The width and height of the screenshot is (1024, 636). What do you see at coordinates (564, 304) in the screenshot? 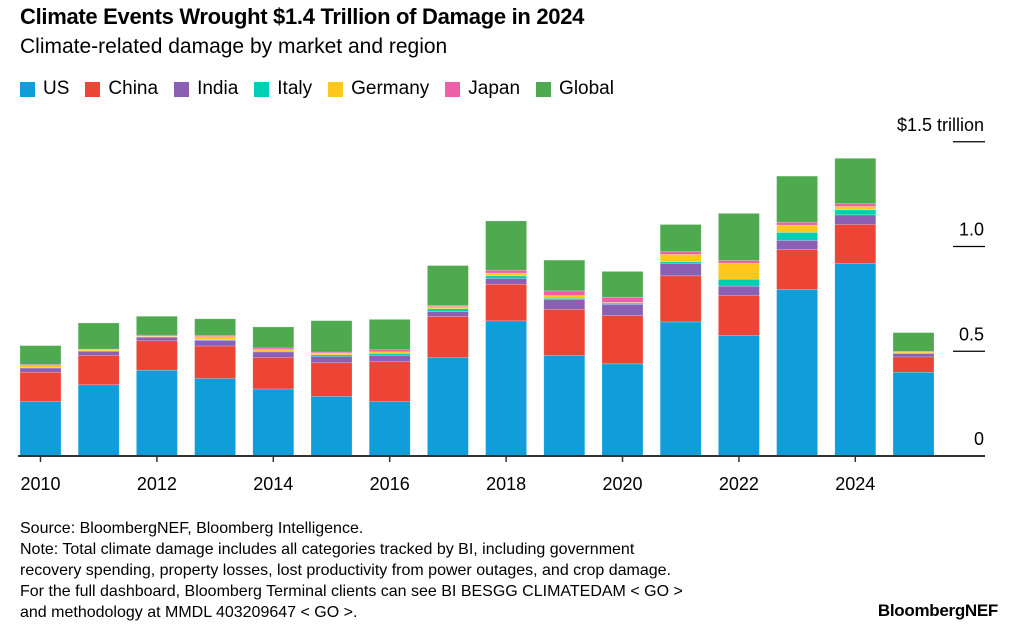
I see `bar-segment-india-2019` at bounding box center [564, 304].